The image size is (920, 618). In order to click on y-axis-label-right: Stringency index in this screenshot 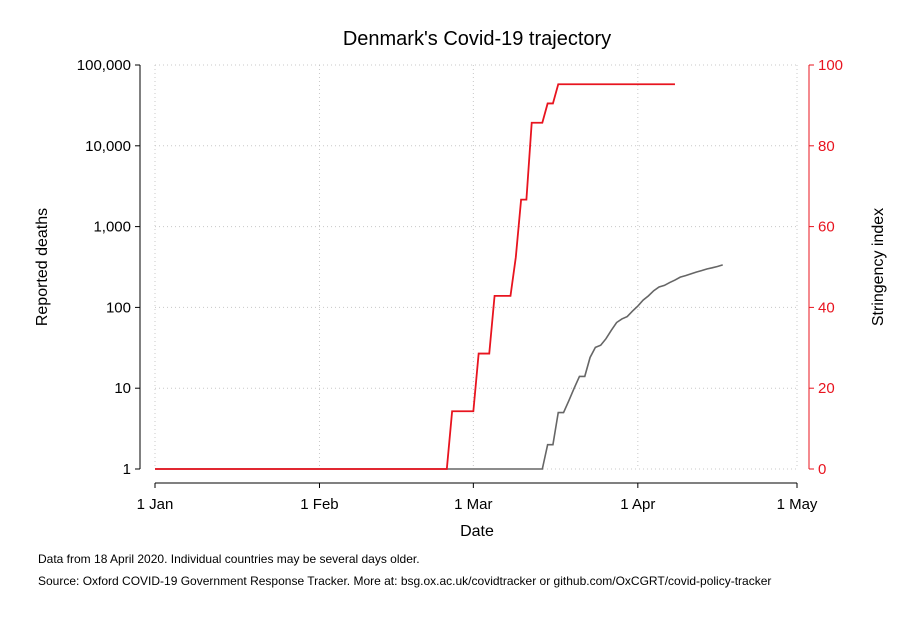, I will do `click(878, 267)`.